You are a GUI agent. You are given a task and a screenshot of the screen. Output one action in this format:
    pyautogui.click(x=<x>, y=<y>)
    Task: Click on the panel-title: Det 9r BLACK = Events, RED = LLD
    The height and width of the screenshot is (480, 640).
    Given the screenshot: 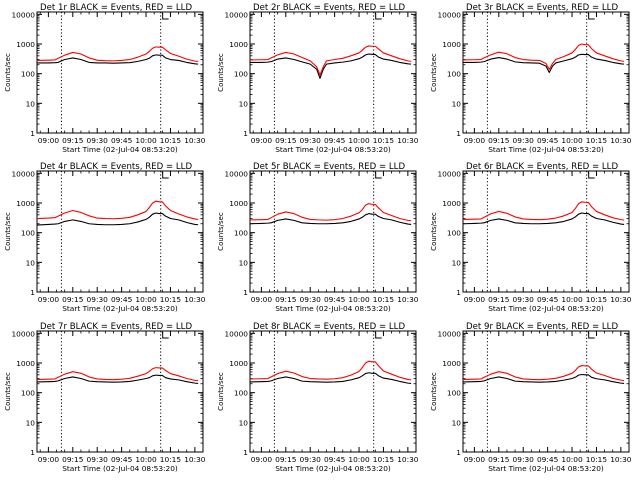 What is the action you would take?
    pyautogui.click(x=542, y=327)
    